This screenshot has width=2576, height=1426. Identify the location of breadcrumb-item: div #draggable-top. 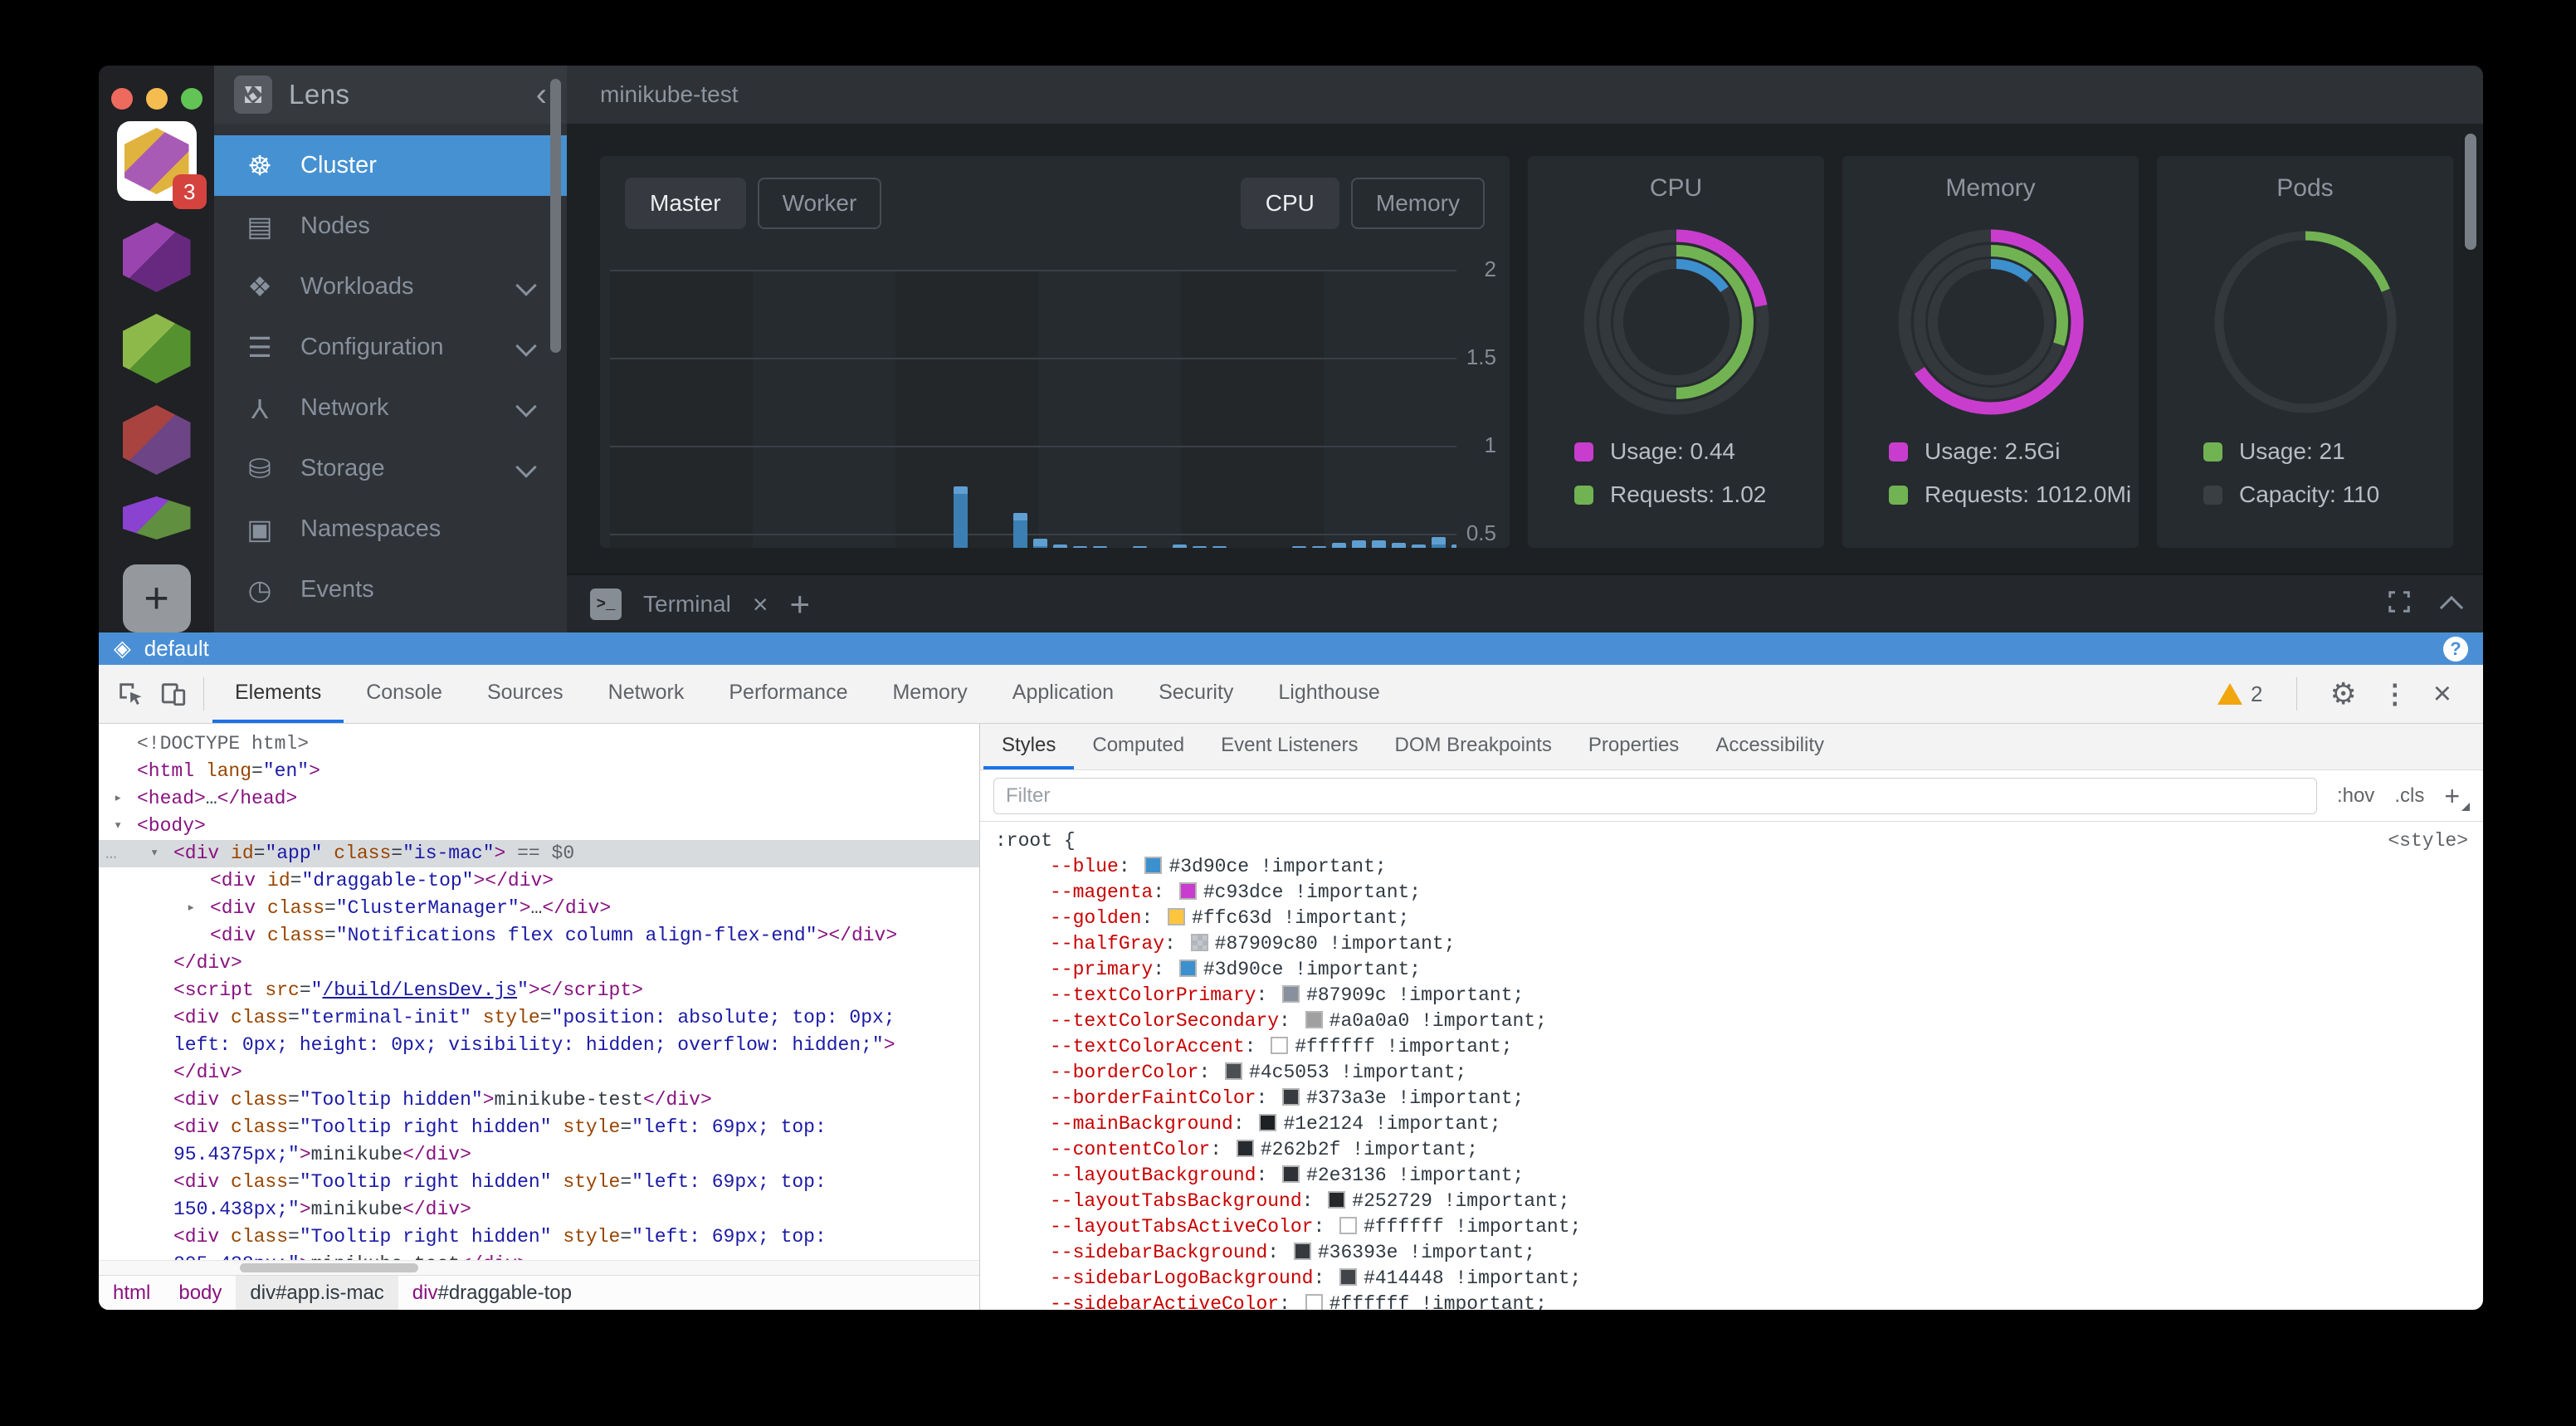
(492, 1292).